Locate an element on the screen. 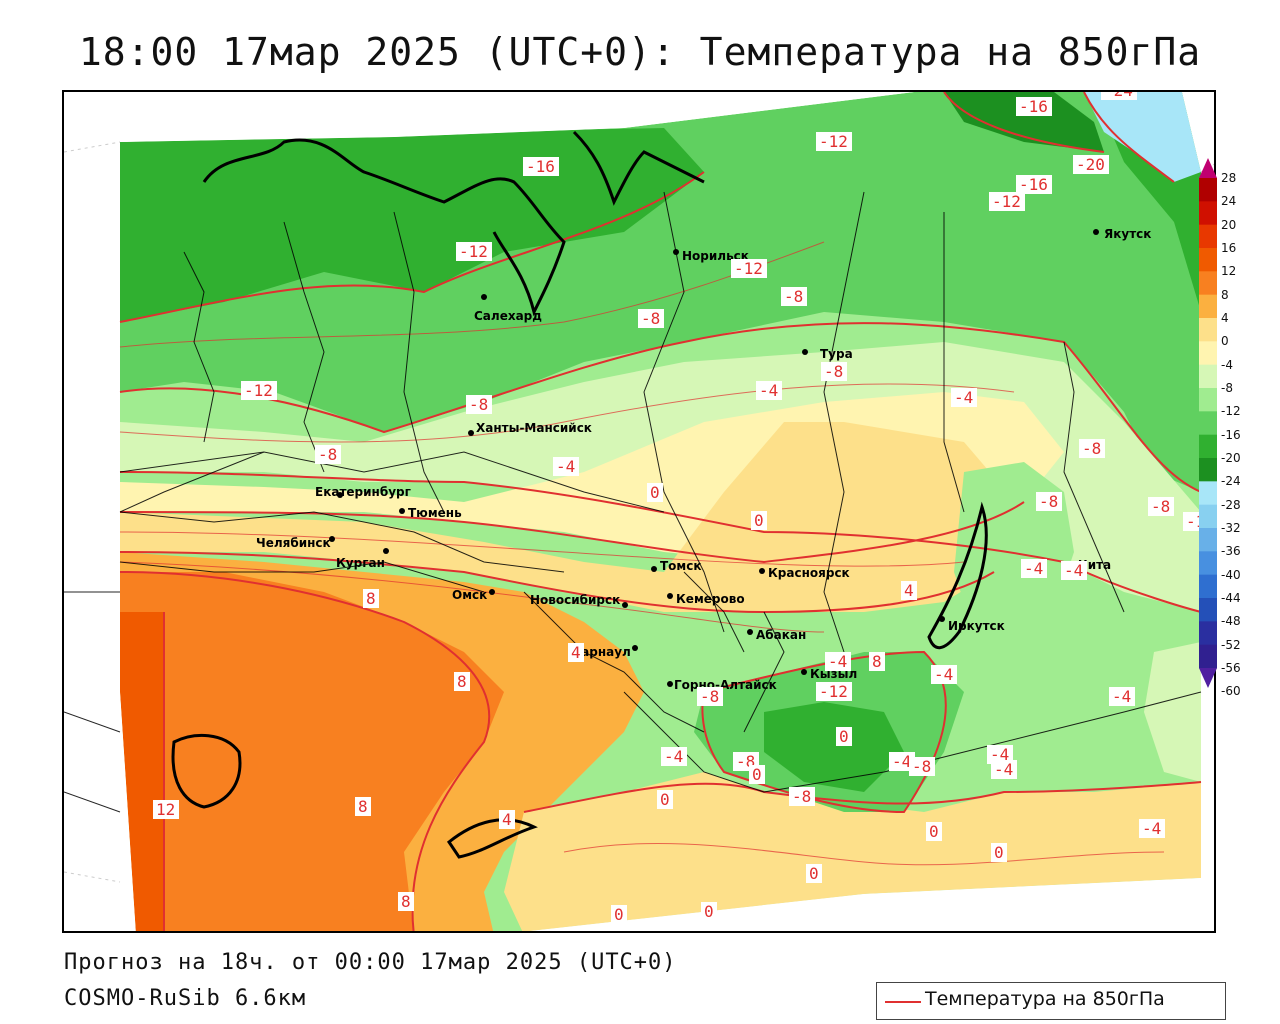 The width and height of the screenshot is (1280, 1024). colorbar-bottom-cap is located at coordinates (1208, 678).